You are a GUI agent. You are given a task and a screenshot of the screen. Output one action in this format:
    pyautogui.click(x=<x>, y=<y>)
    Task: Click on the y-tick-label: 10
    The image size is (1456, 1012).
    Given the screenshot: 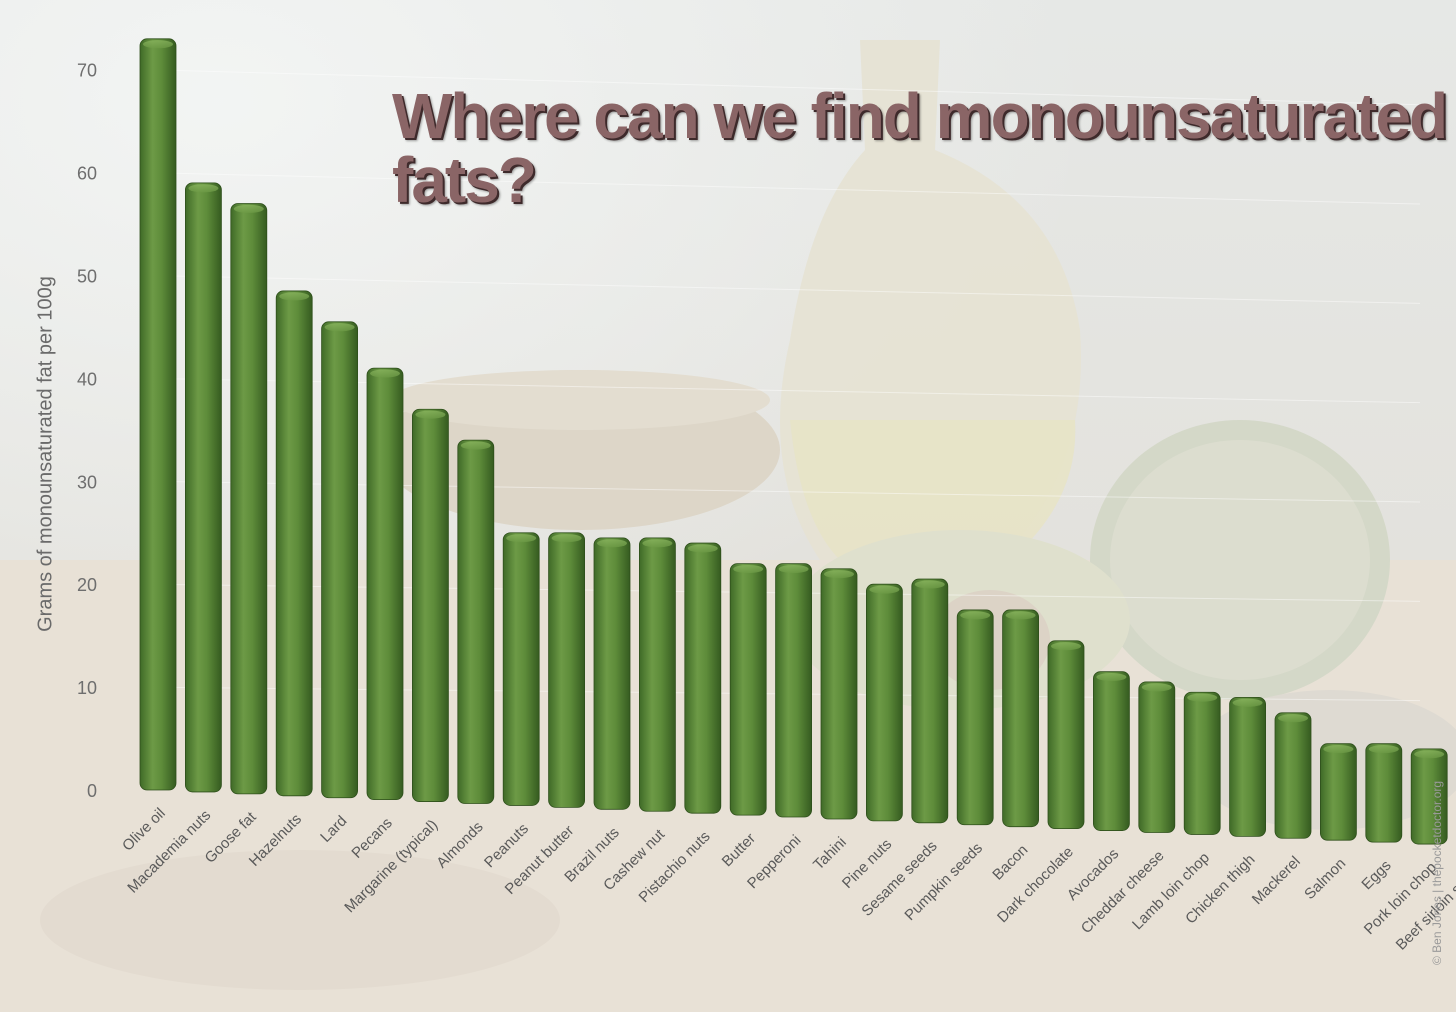 What is the action you would take?
    pyautogui.click(x=87, y=688)
    